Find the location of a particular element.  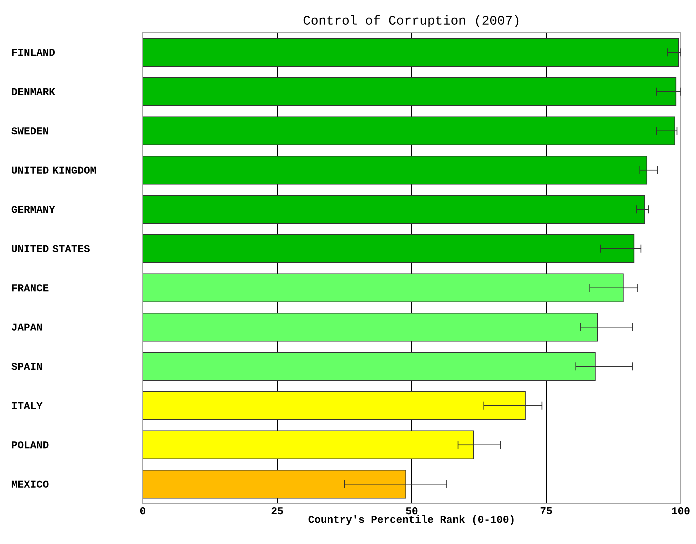

x-tick-label: 75 is located at coordinates (546, 511).